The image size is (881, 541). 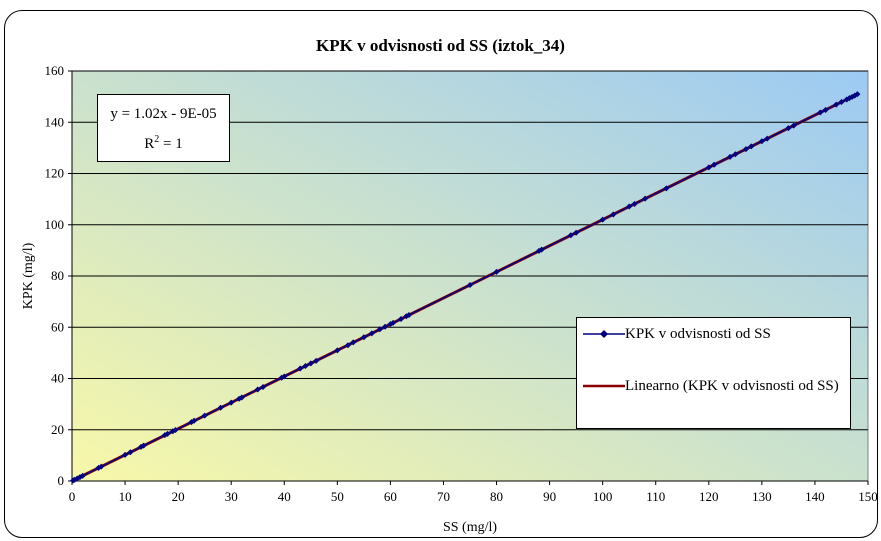 What do you see at coordinates (231, 496) in the screenshot?
I see `x-tick-label: 30` at bounding box center [231, 496].